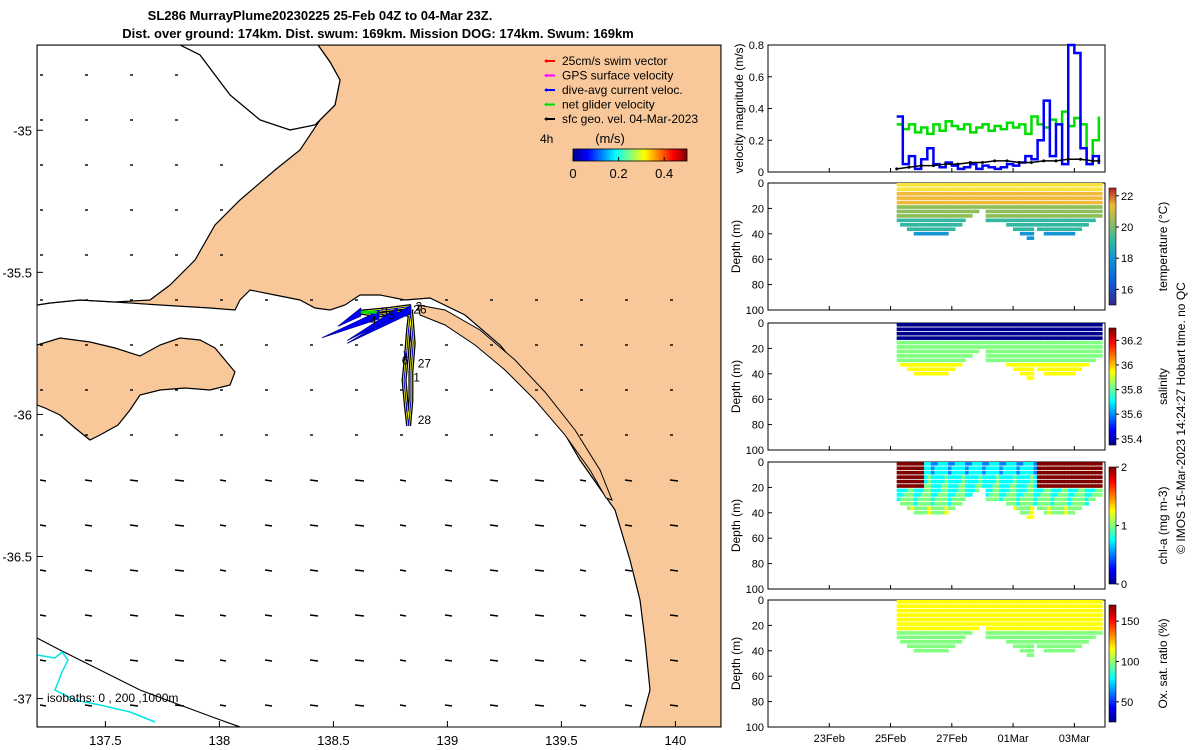  I want to click on section-colorbar, so click(1112, 525).